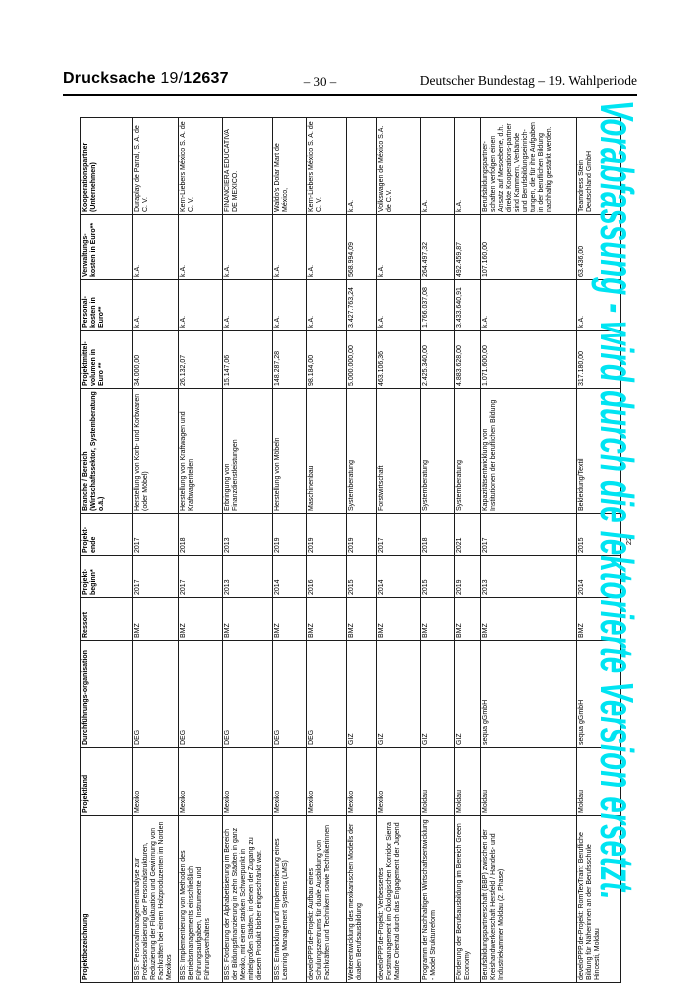 This screenshot has width=700, height=990. Describe the element at coordinates (437, 305) in the screenshot. I see `cell-personal: 1.766.037,08` at that location.